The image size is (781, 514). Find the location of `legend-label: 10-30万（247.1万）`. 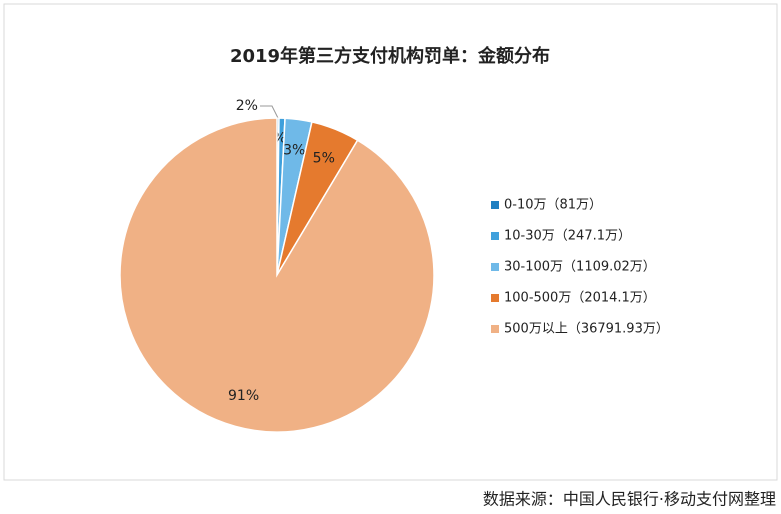

legend-label: 10-30万（247.1万） is located at coordinates (567, 236).